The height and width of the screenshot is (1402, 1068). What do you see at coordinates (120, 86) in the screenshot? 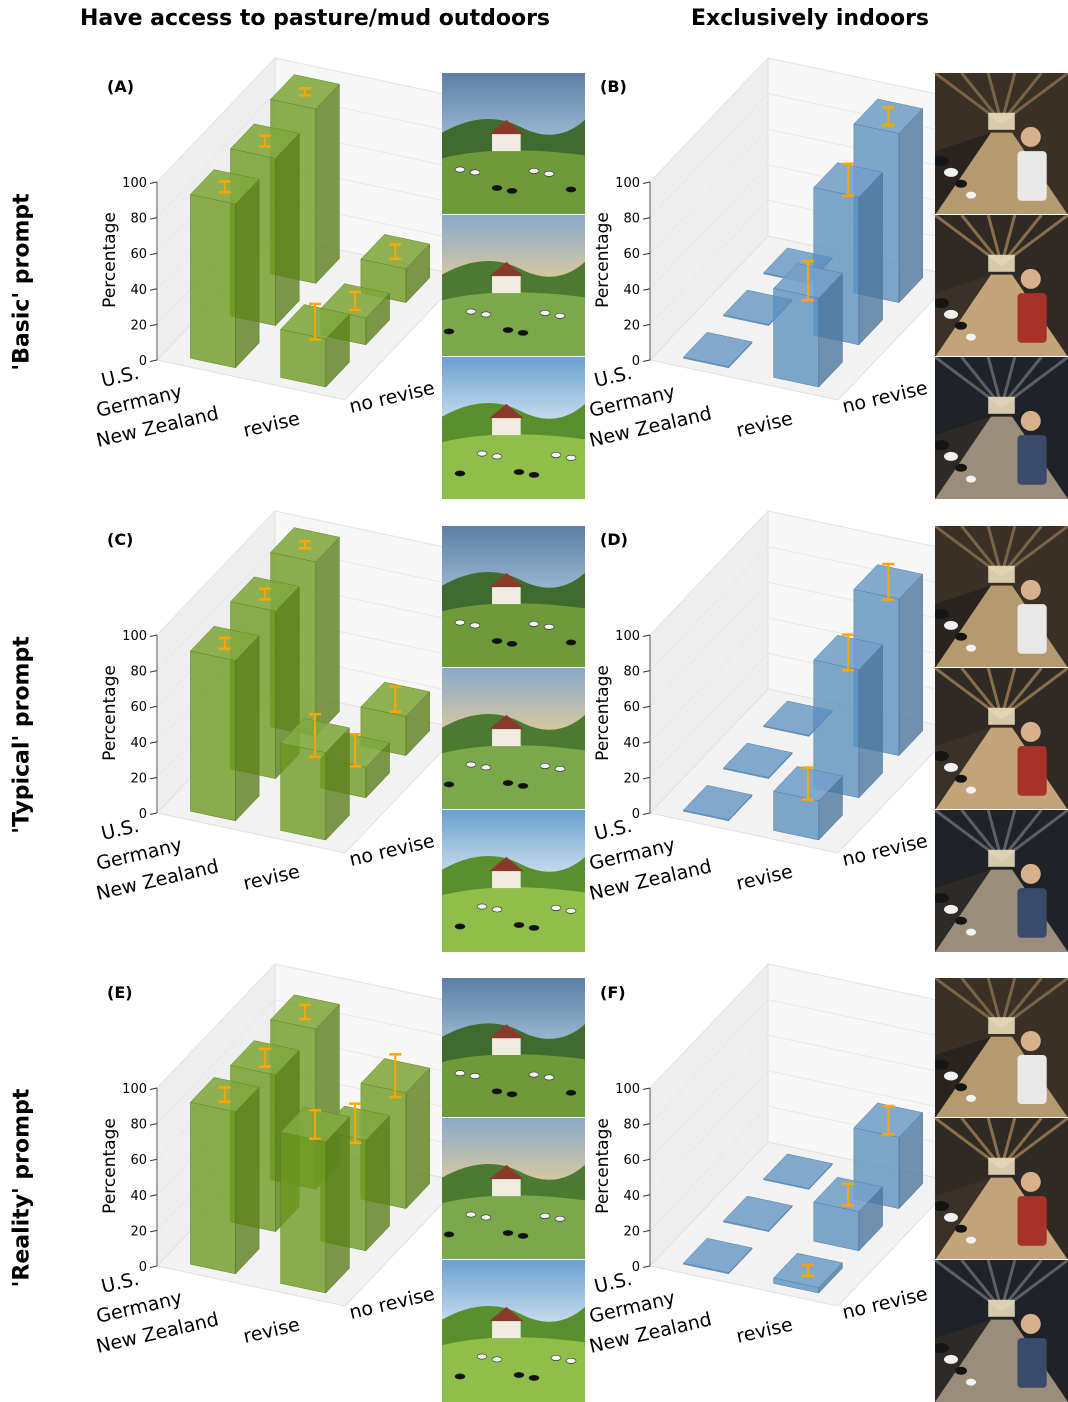
I see `panel-letter: (A)` at bounding box center [120, 86].